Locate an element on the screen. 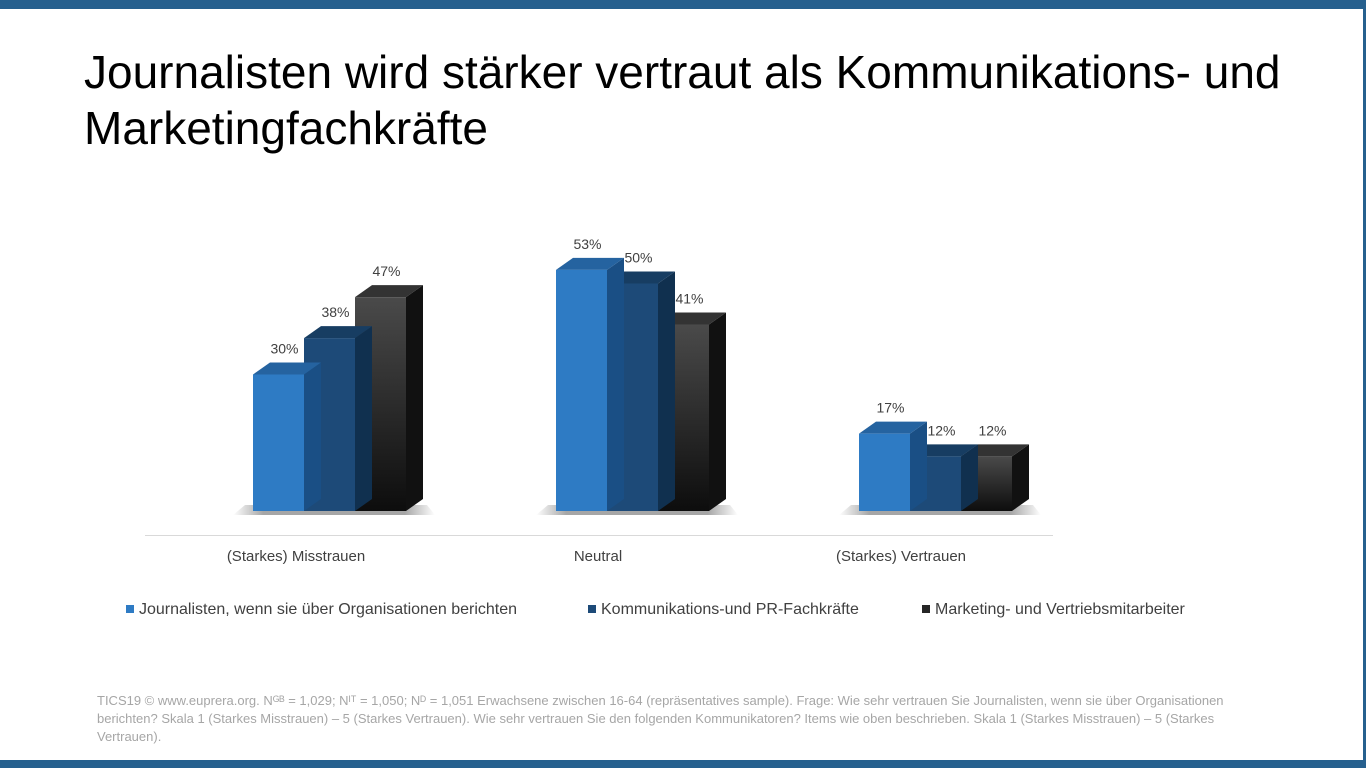 Image resolution: width=1366 pixels, height=768 pixels. legend-item-marketing: Marketing- und Vertriebsmitarbeiter is located at coordinates (1053, 610).